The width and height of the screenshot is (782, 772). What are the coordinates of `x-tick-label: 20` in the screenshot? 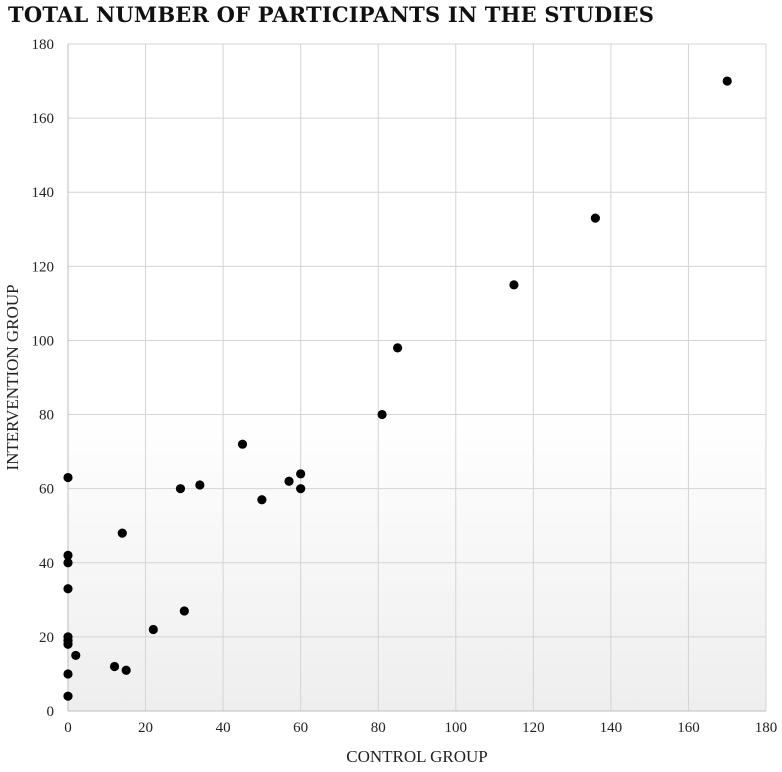 It's located at (145, 728).